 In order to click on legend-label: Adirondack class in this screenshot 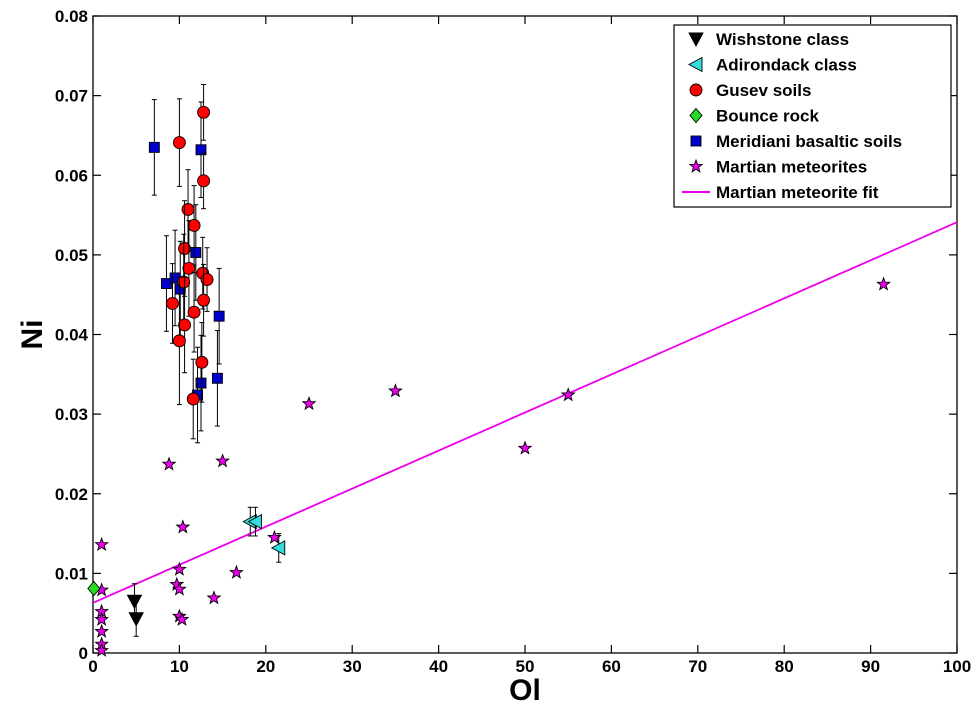, I will do `click(786, 65)`.